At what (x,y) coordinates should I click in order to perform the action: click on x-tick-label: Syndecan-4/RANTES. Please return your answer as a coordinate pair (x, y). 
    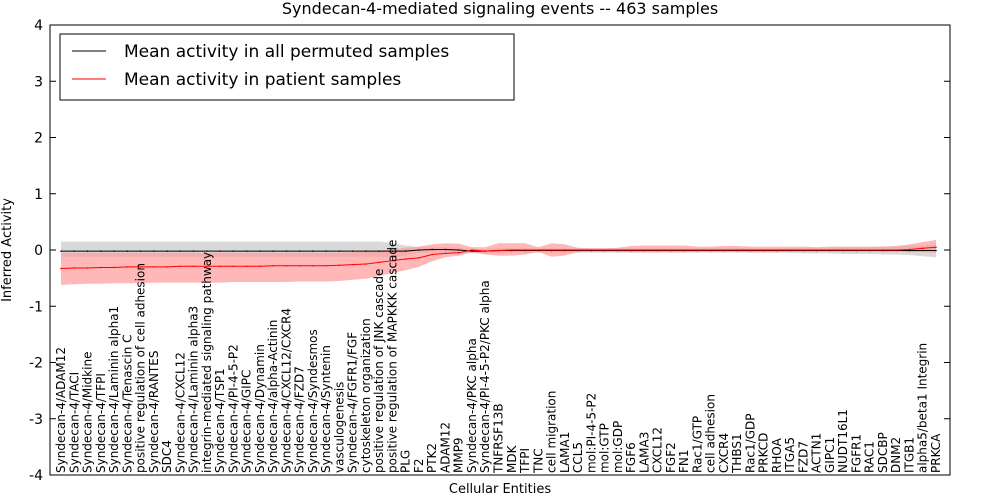
    Looking at the image, I should click on (154, 412).